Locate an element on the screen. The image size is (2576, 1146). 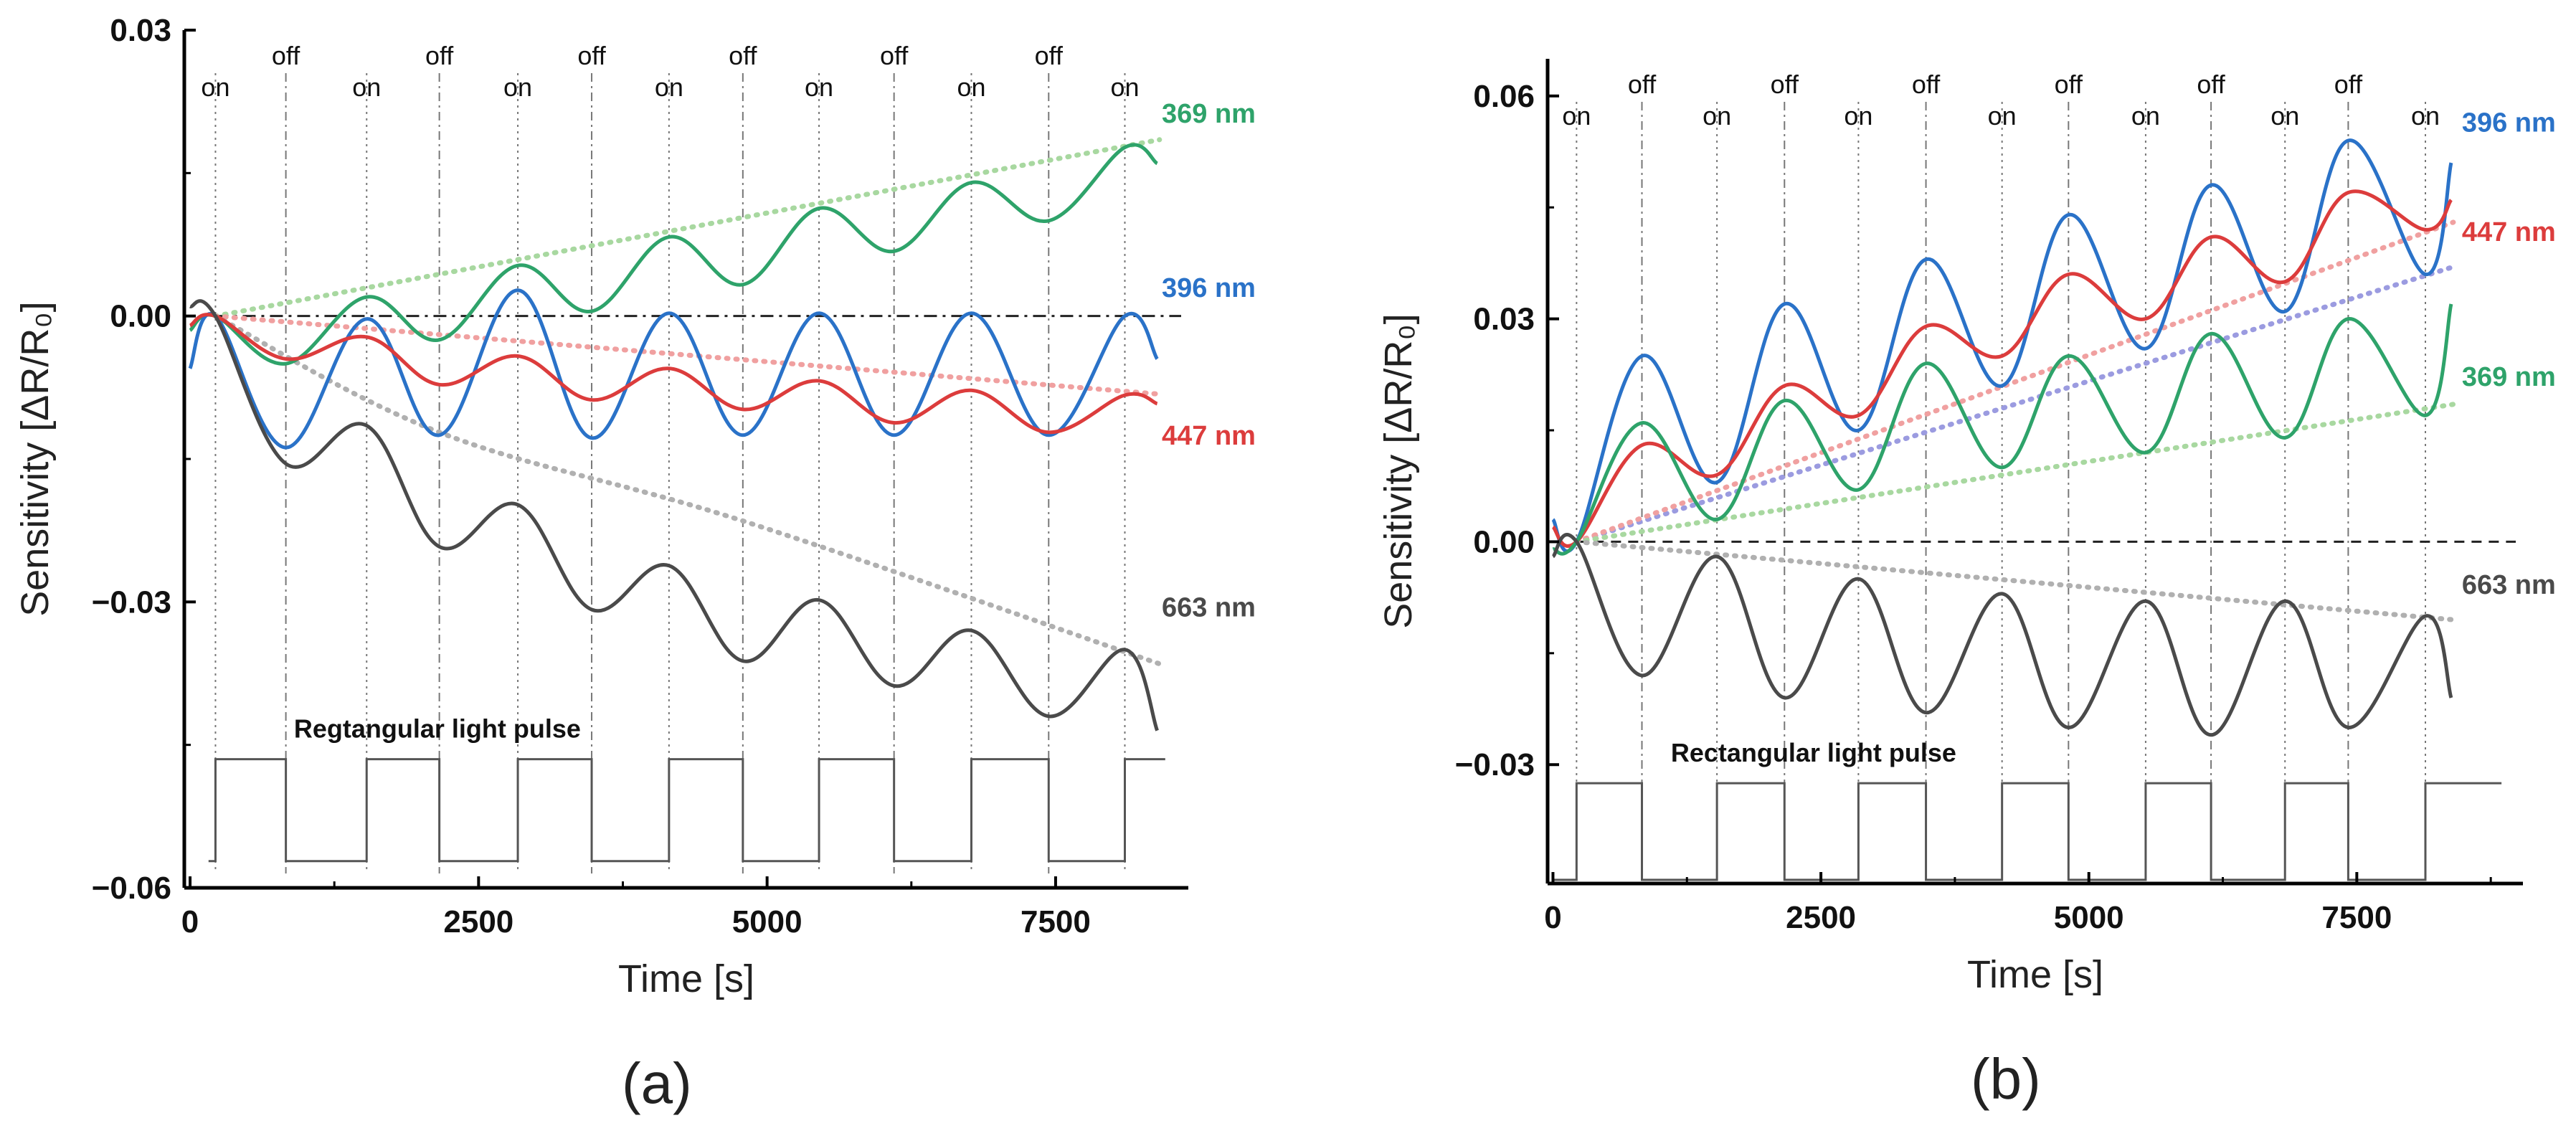
series-369-nm is located at coordinates (673, 255).